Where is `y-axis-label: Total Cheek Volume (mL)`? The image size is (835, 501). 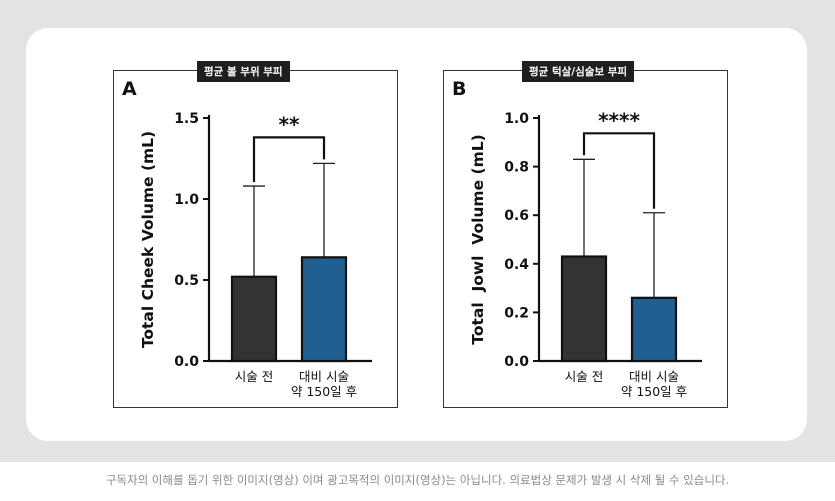
y-axis-label: Total Cheek Volume (mL) is located at coordinates (148, 239).